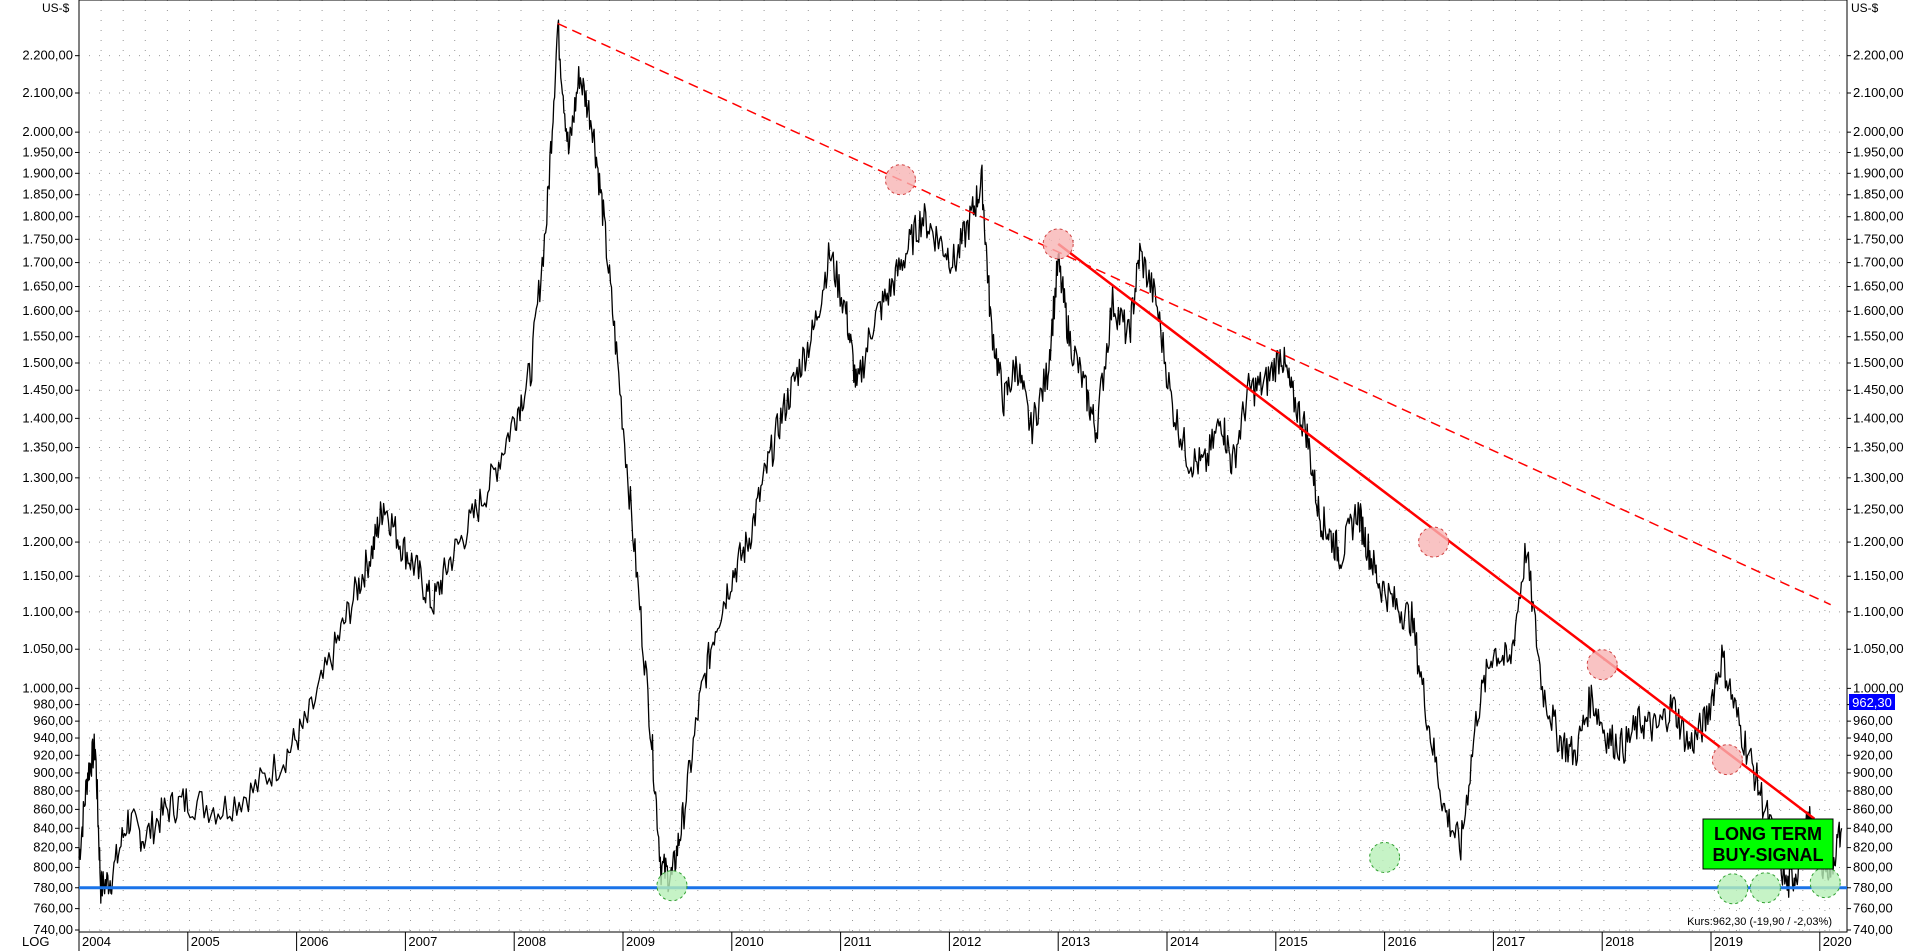  What do you see at coordinates (1837, 941) in the screenshot?
I see `x-tick-label: 2020` at bounding box center [1837, 941].